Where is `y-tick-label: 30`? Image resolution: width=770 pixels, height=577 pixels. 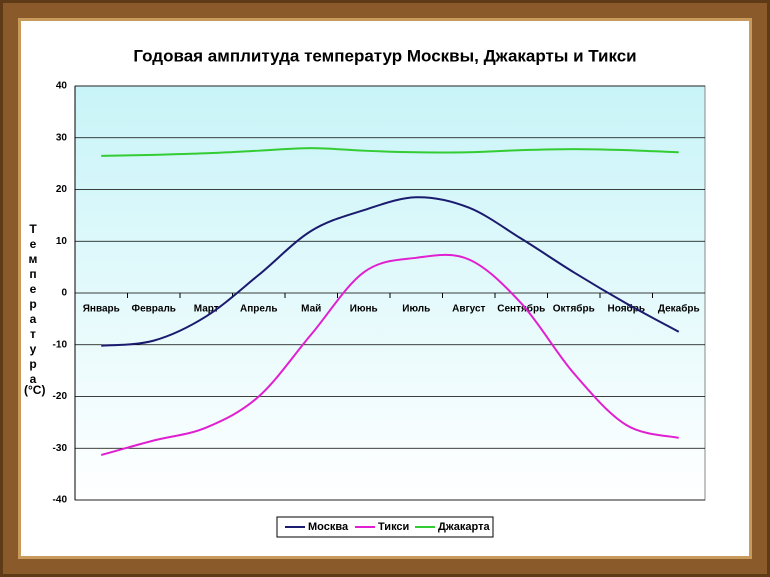 y-tick-label: 30 is located at coordinates (62, 137).